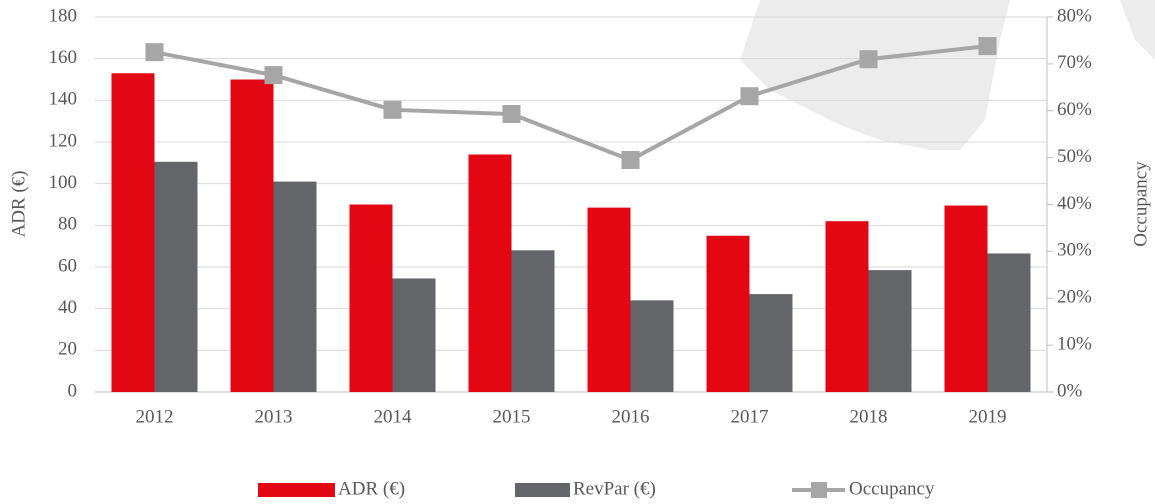 This screenshot has width=1155, height=504. I want to click on y-tick-label: 60, so click(67, 265).